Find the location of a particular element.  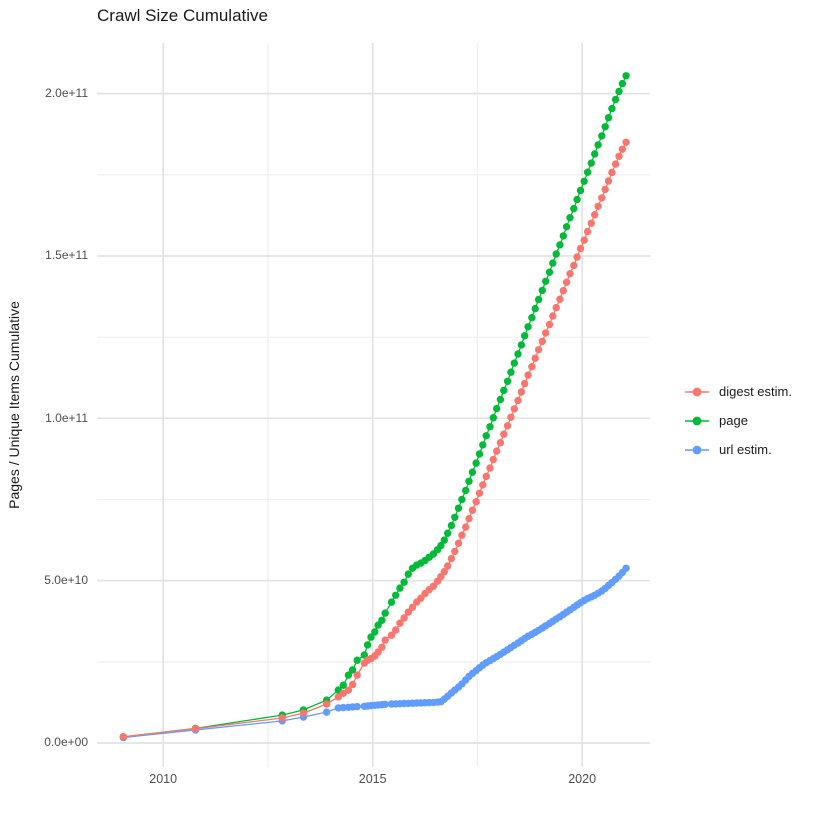

page-key-icon is located at coordinates (697, 420).